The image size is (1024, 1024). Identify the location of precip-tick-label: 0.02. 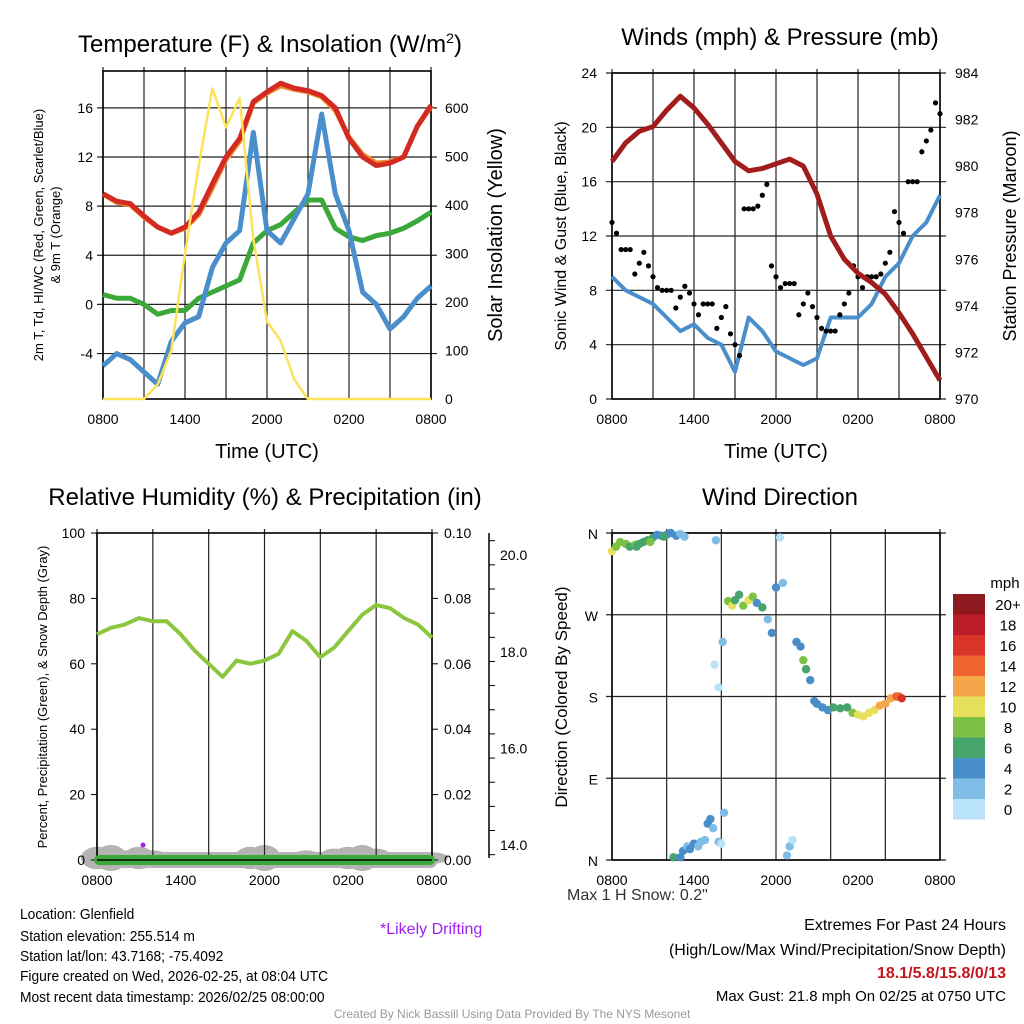
(457, 795).